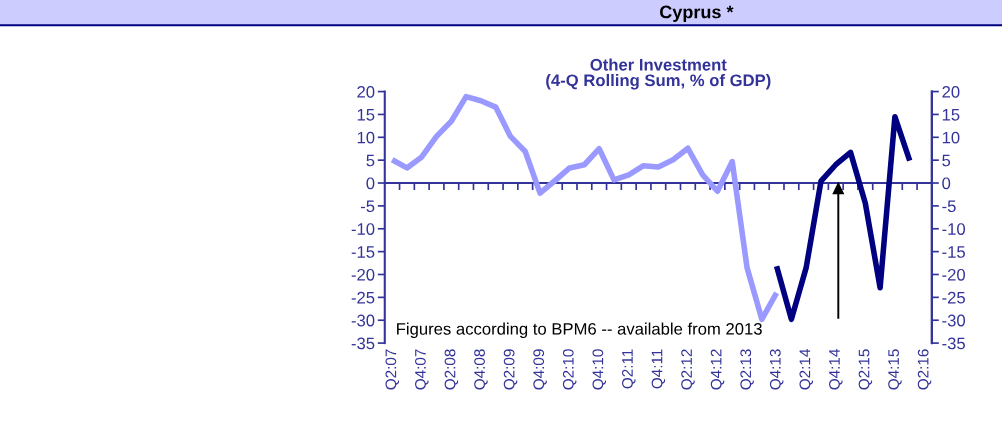 The height and width of the screenshot is (422, 1002). What do you see at coordinates (629, 369) in the screenshot?
I see `x-tick-label: Q2:11` at bounding box center [629, 369].